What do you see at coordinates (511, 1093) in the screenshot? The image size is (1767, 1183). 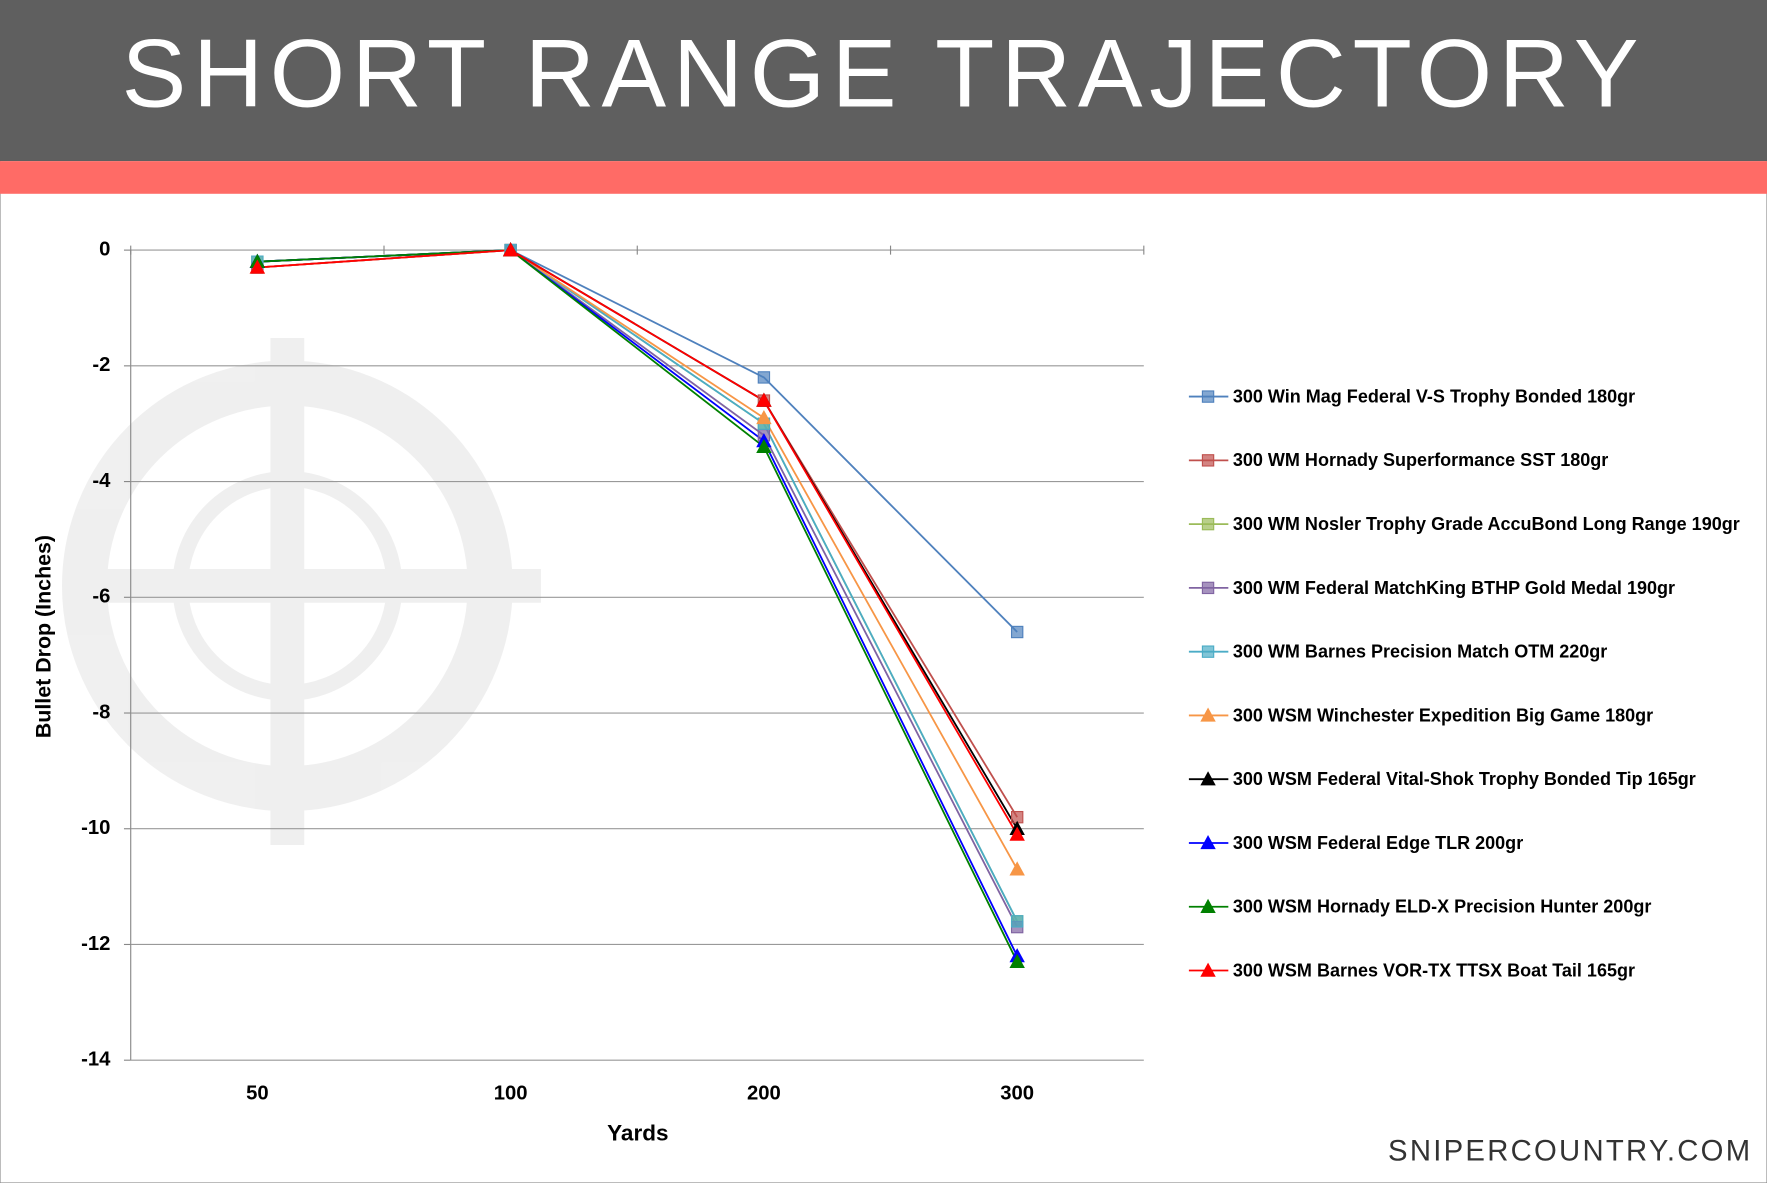 I see `x-tick-label: 100` at bounding box center [511, 1093].